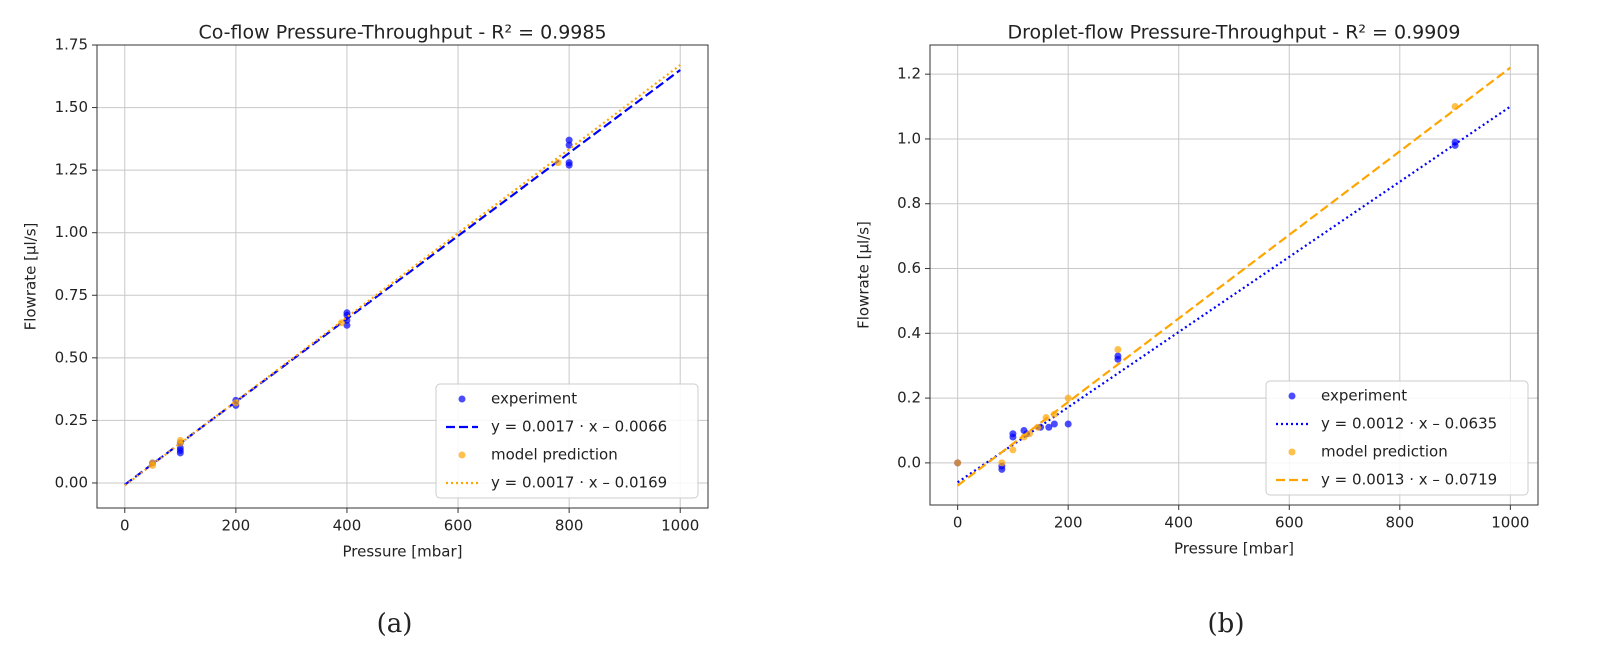 The image size is (1600, 667). Describe the element at coordinates (1409, 480) in the screenshot. I see `legend-label: y = 0.0013 · x – 0.0719` at that location.